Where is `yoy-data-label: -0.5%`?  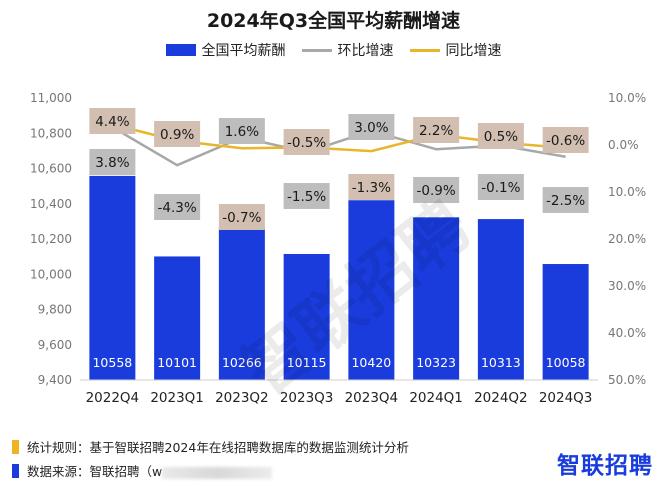
yoy-data-label: -0.5% is located at coordinates (306, 143).